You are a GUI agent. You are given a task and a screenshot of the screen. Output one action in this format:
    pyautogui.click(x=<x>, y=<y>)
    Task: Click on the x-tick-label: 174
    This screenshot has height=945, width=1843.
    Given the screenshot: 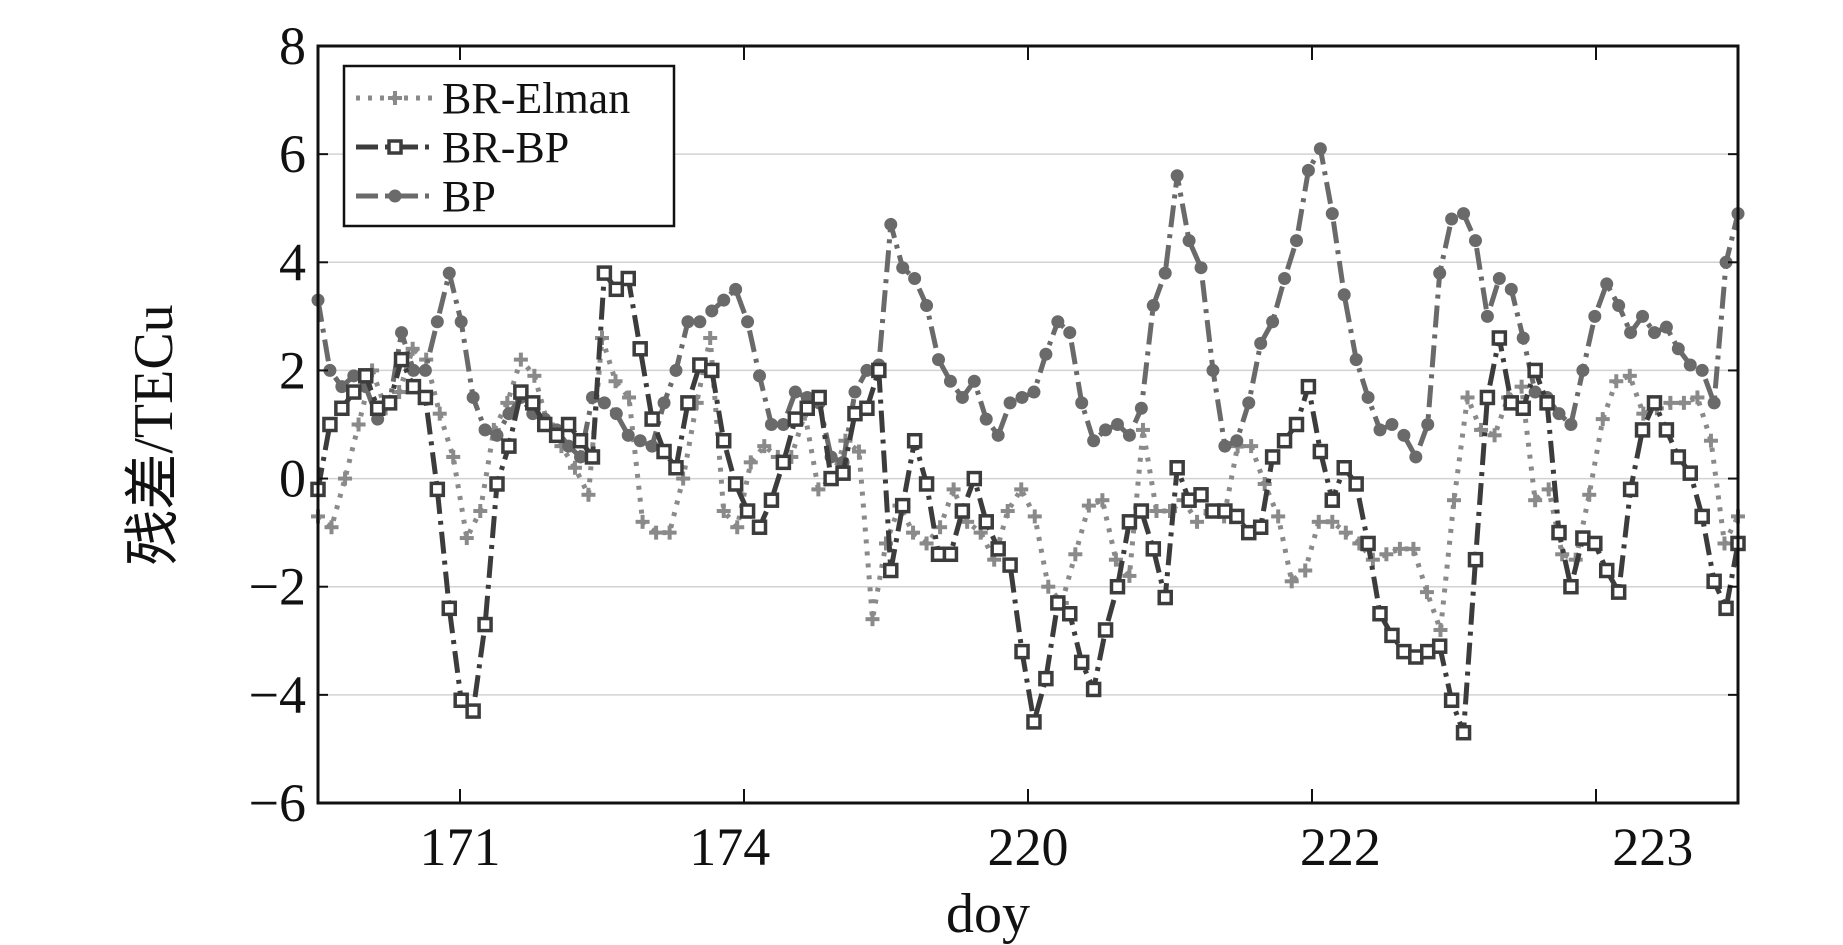 What is the action you would take?
    pyautogui.click(x=729, y=847)
    